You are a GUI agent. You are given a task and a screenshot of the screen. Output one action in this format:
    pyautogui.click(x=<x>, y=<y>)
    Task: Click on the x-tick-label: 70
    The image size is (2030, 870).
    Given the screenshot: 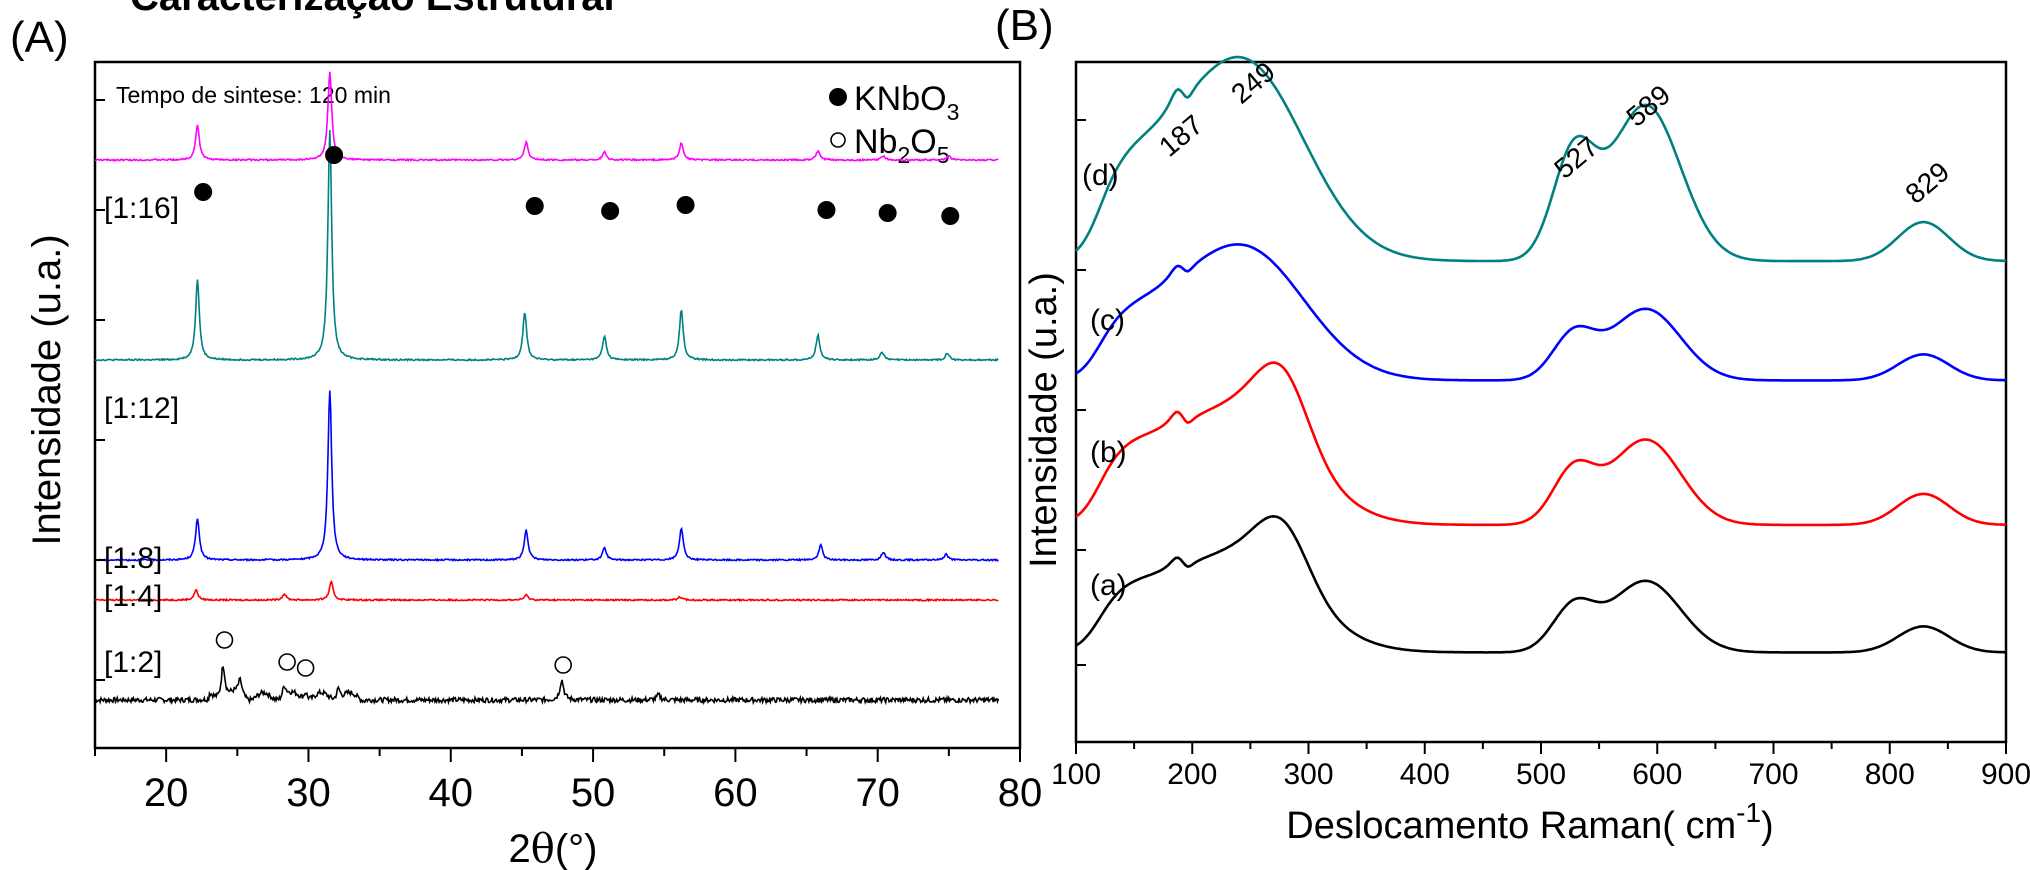 What is the action you would take?
    pyautogui.click(x=877, y=793)
    